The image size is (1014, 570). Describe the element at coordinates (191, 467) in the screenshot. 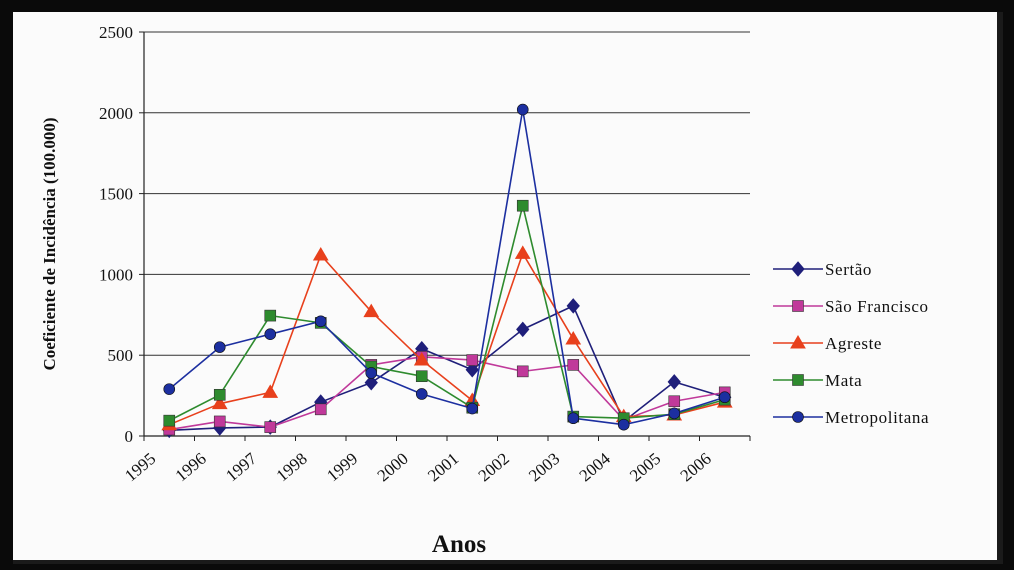

I see `x-tick-label: 1996` at that location.